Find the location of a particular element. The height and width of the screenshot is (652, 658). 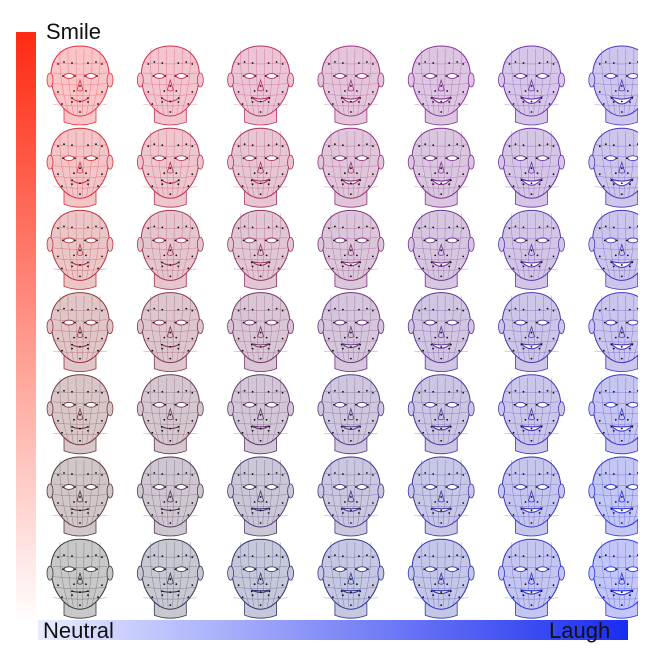

smile-gradient-bar is located at coordinates (26, 328).